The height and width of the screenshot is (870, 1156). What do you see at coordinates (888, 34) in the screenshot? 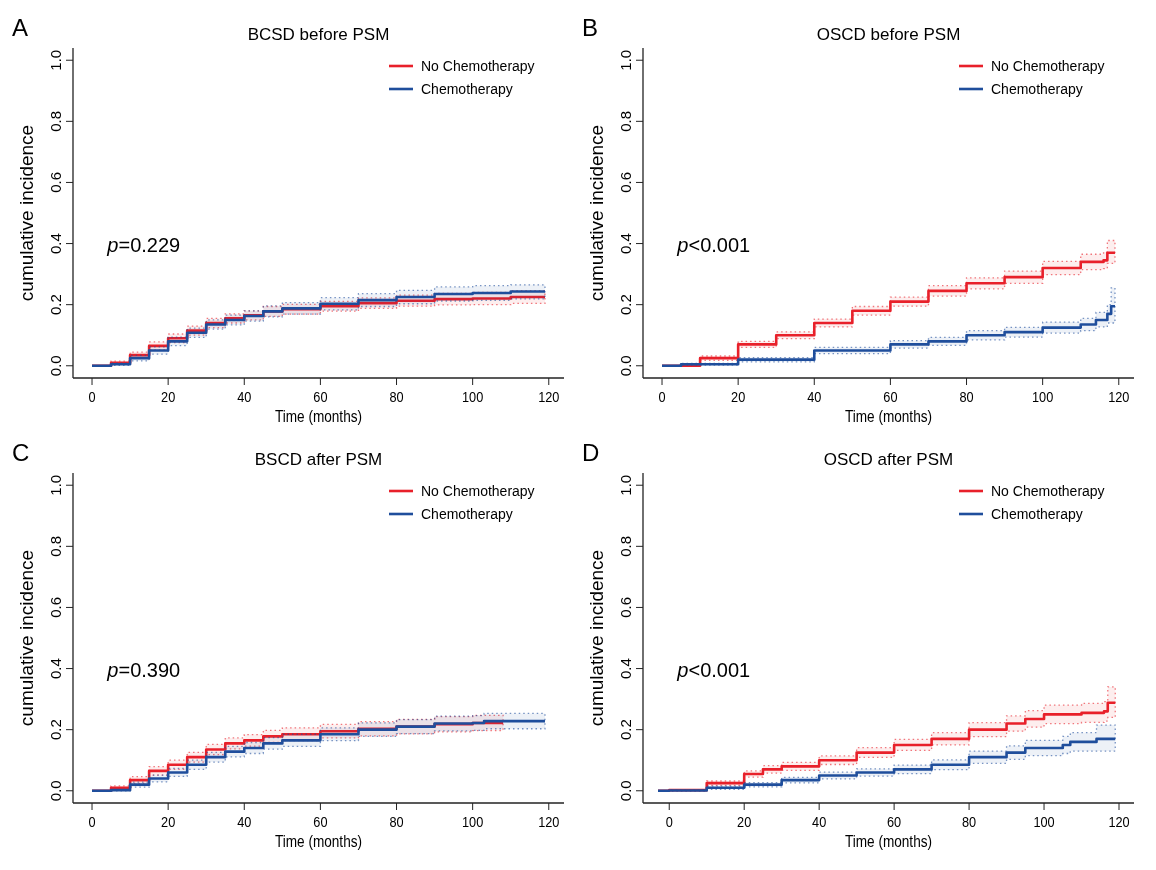
I see `chart-title: OSCD before PSM` at bounding box center [888, 34].